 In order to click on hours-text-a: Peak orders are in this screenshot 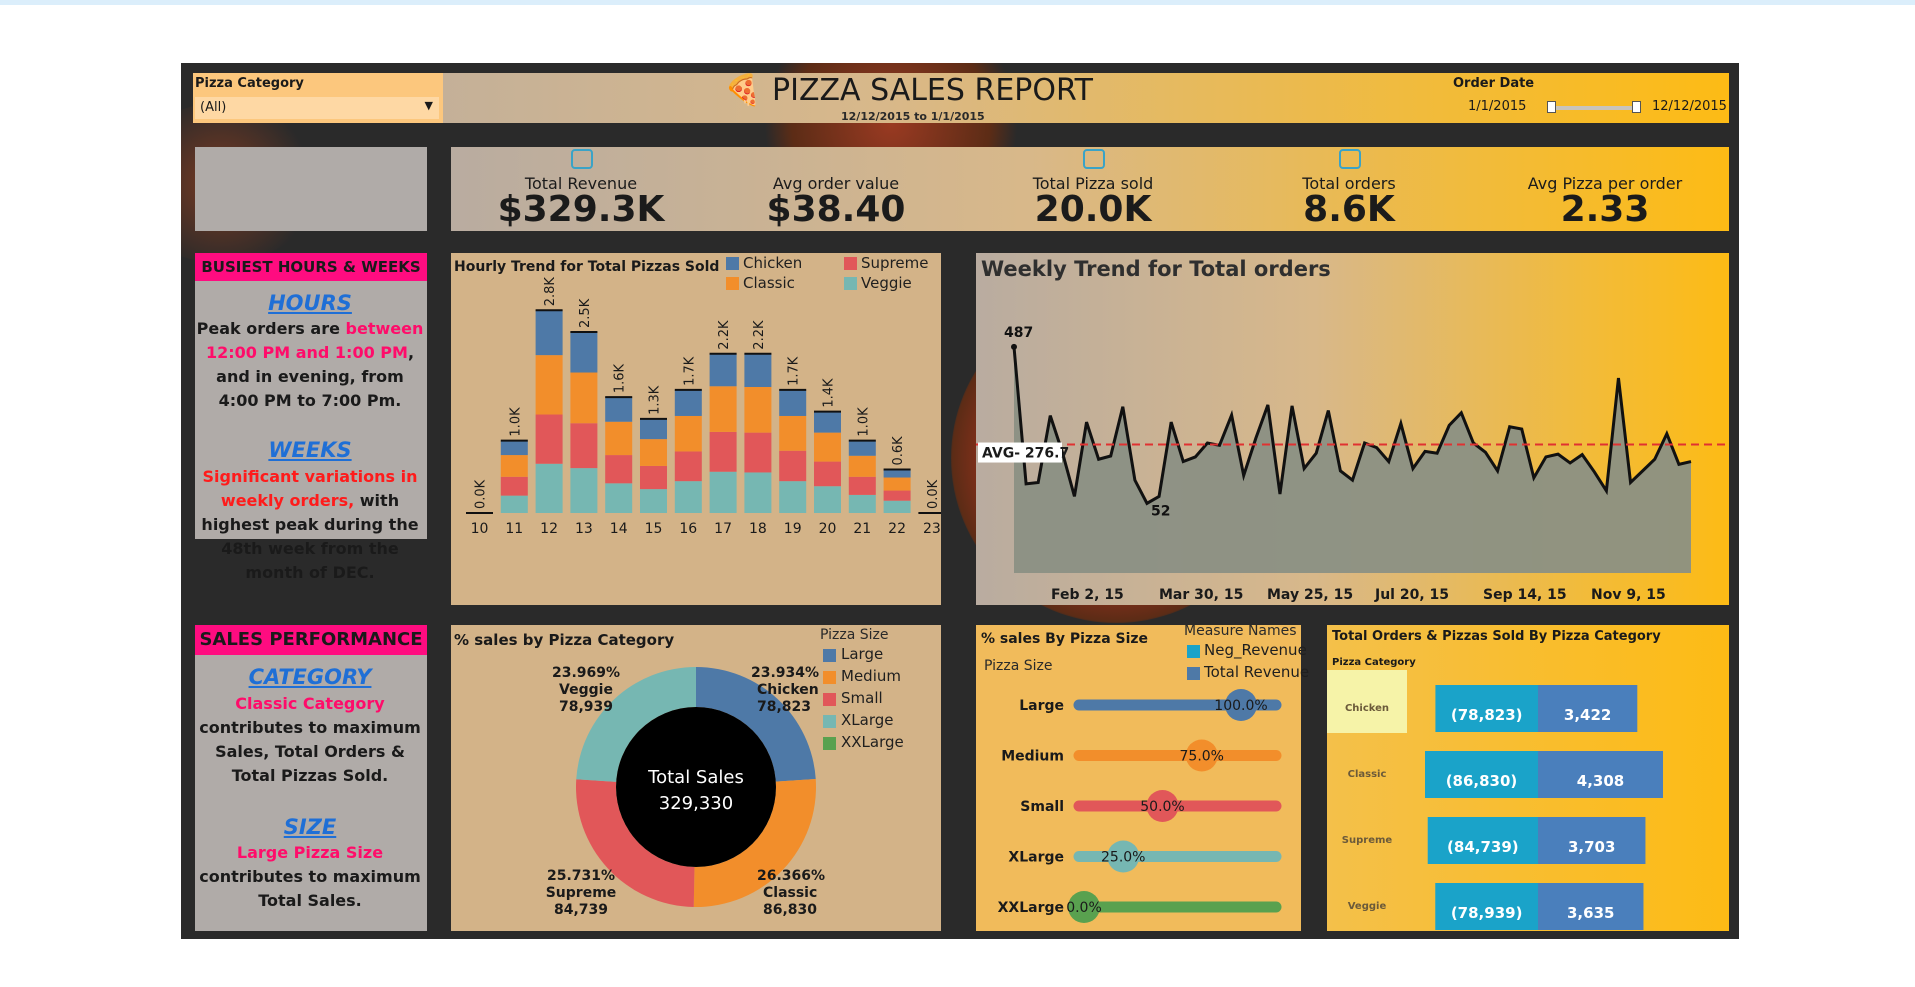, I will do `click(271, 328)`.